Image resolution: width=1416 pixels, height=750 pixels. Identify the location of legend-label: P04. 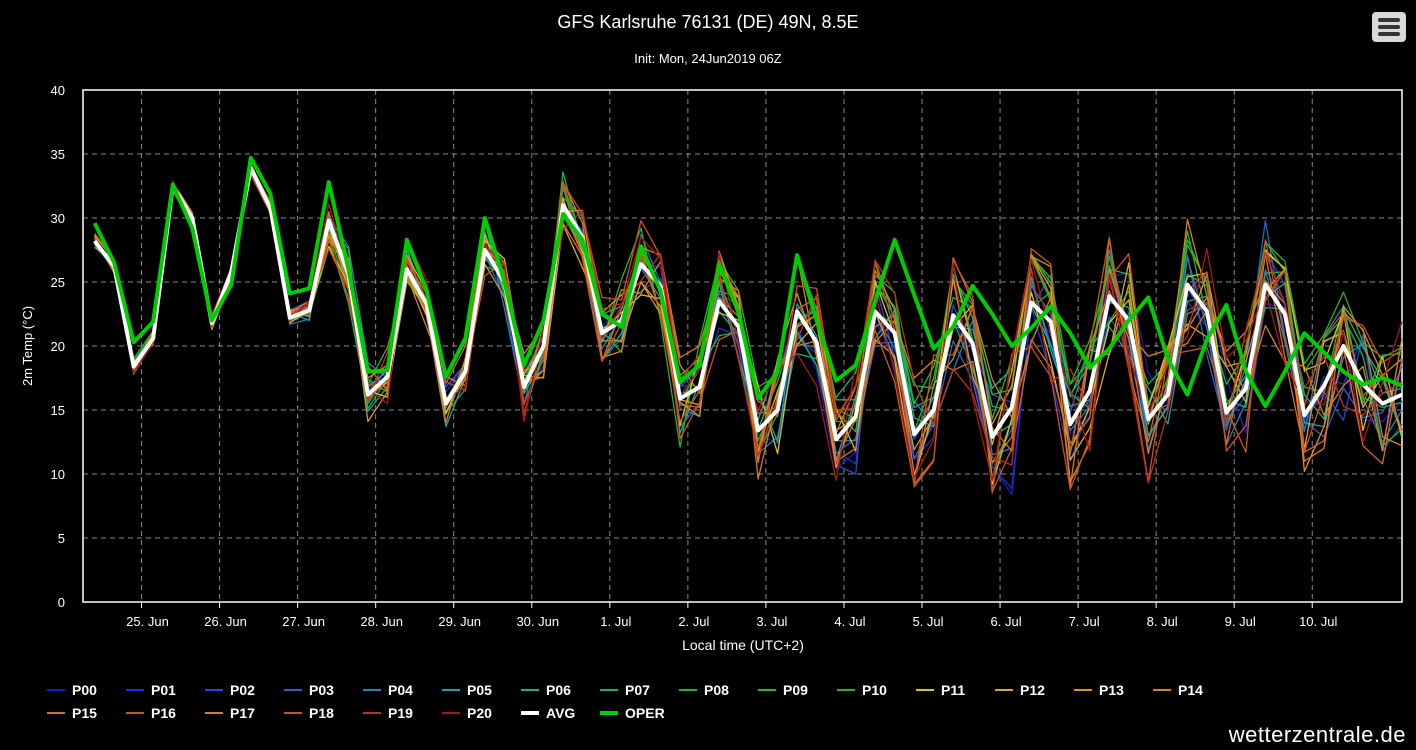
(400, 690).